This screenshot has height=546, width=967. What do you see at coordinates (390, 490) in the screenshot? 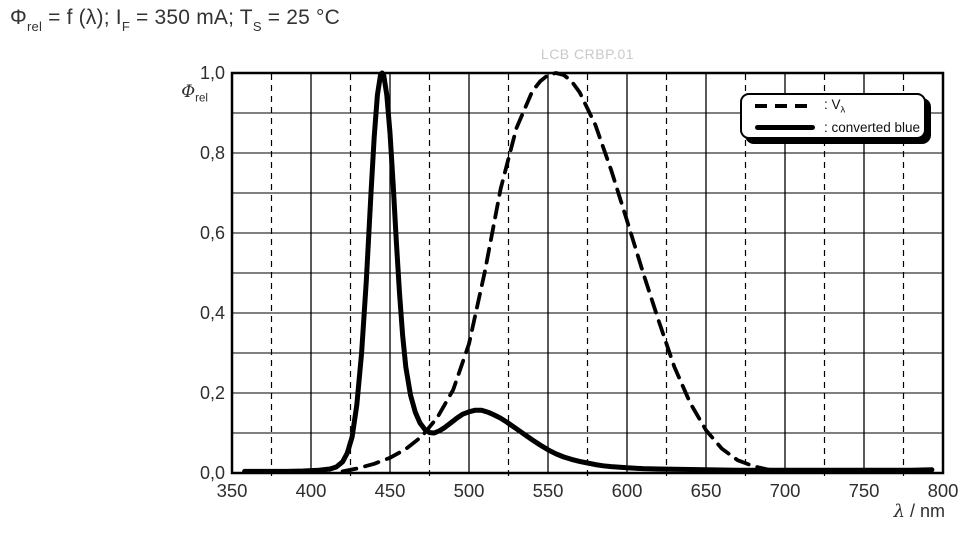
I see `x-tick-label: 450` at bounding box center [390, 490].